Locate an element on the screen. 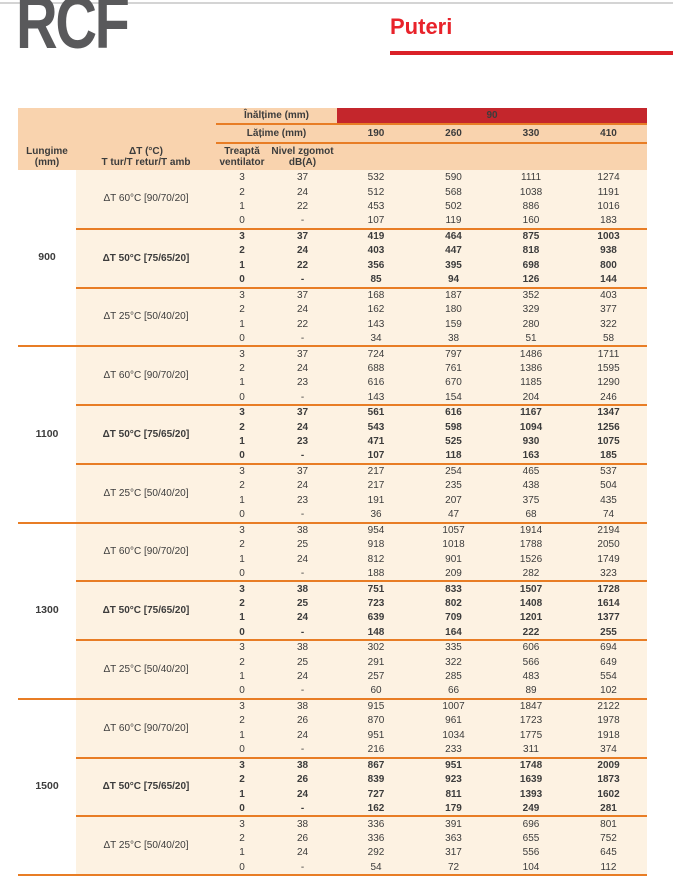  table-row: 0-34 38 51 58 is located at coordinates (333, 339).